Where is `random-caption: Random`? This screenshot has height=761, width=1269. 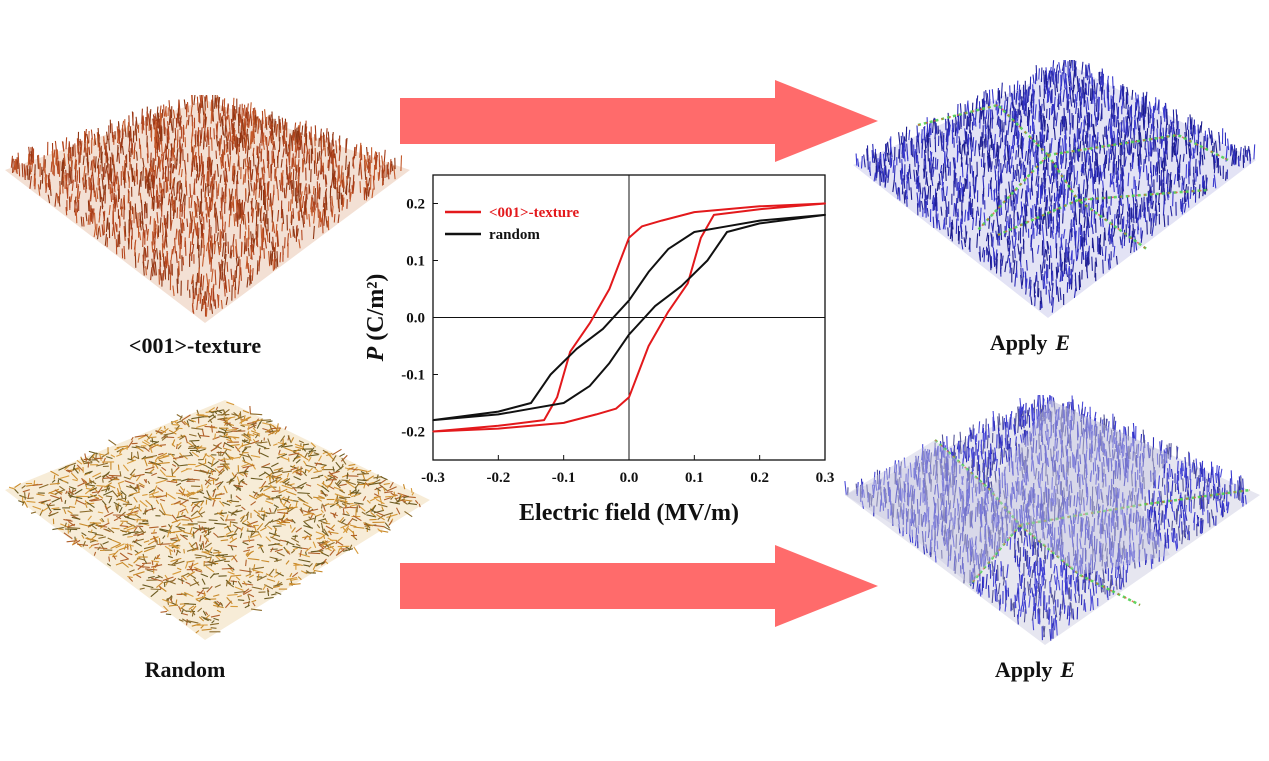
random-caption: Random is located at coordinates (185, 669).